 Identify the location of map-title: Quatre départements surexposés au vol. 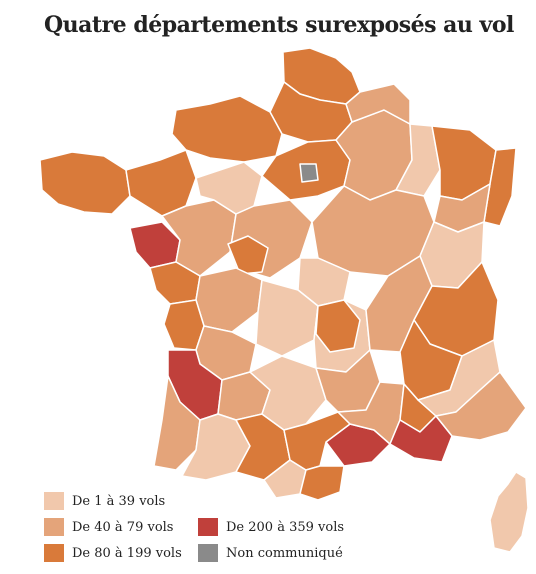
(279, 25).